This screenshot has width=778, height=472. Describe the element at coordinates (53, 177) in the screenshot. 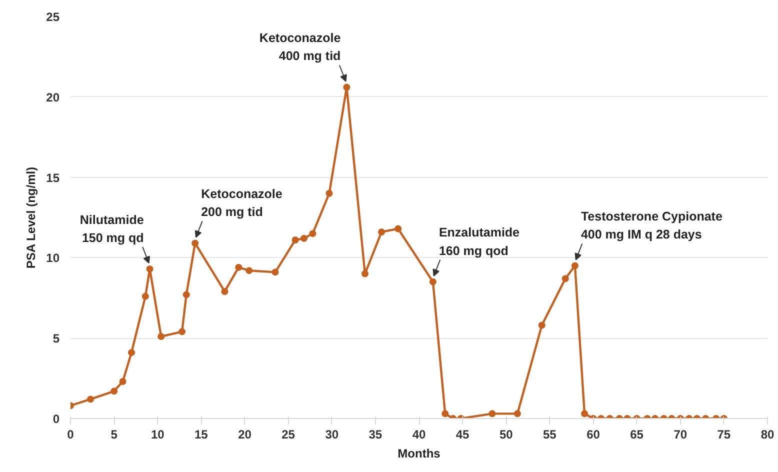

I see `y-tick-label: 15` at that location.